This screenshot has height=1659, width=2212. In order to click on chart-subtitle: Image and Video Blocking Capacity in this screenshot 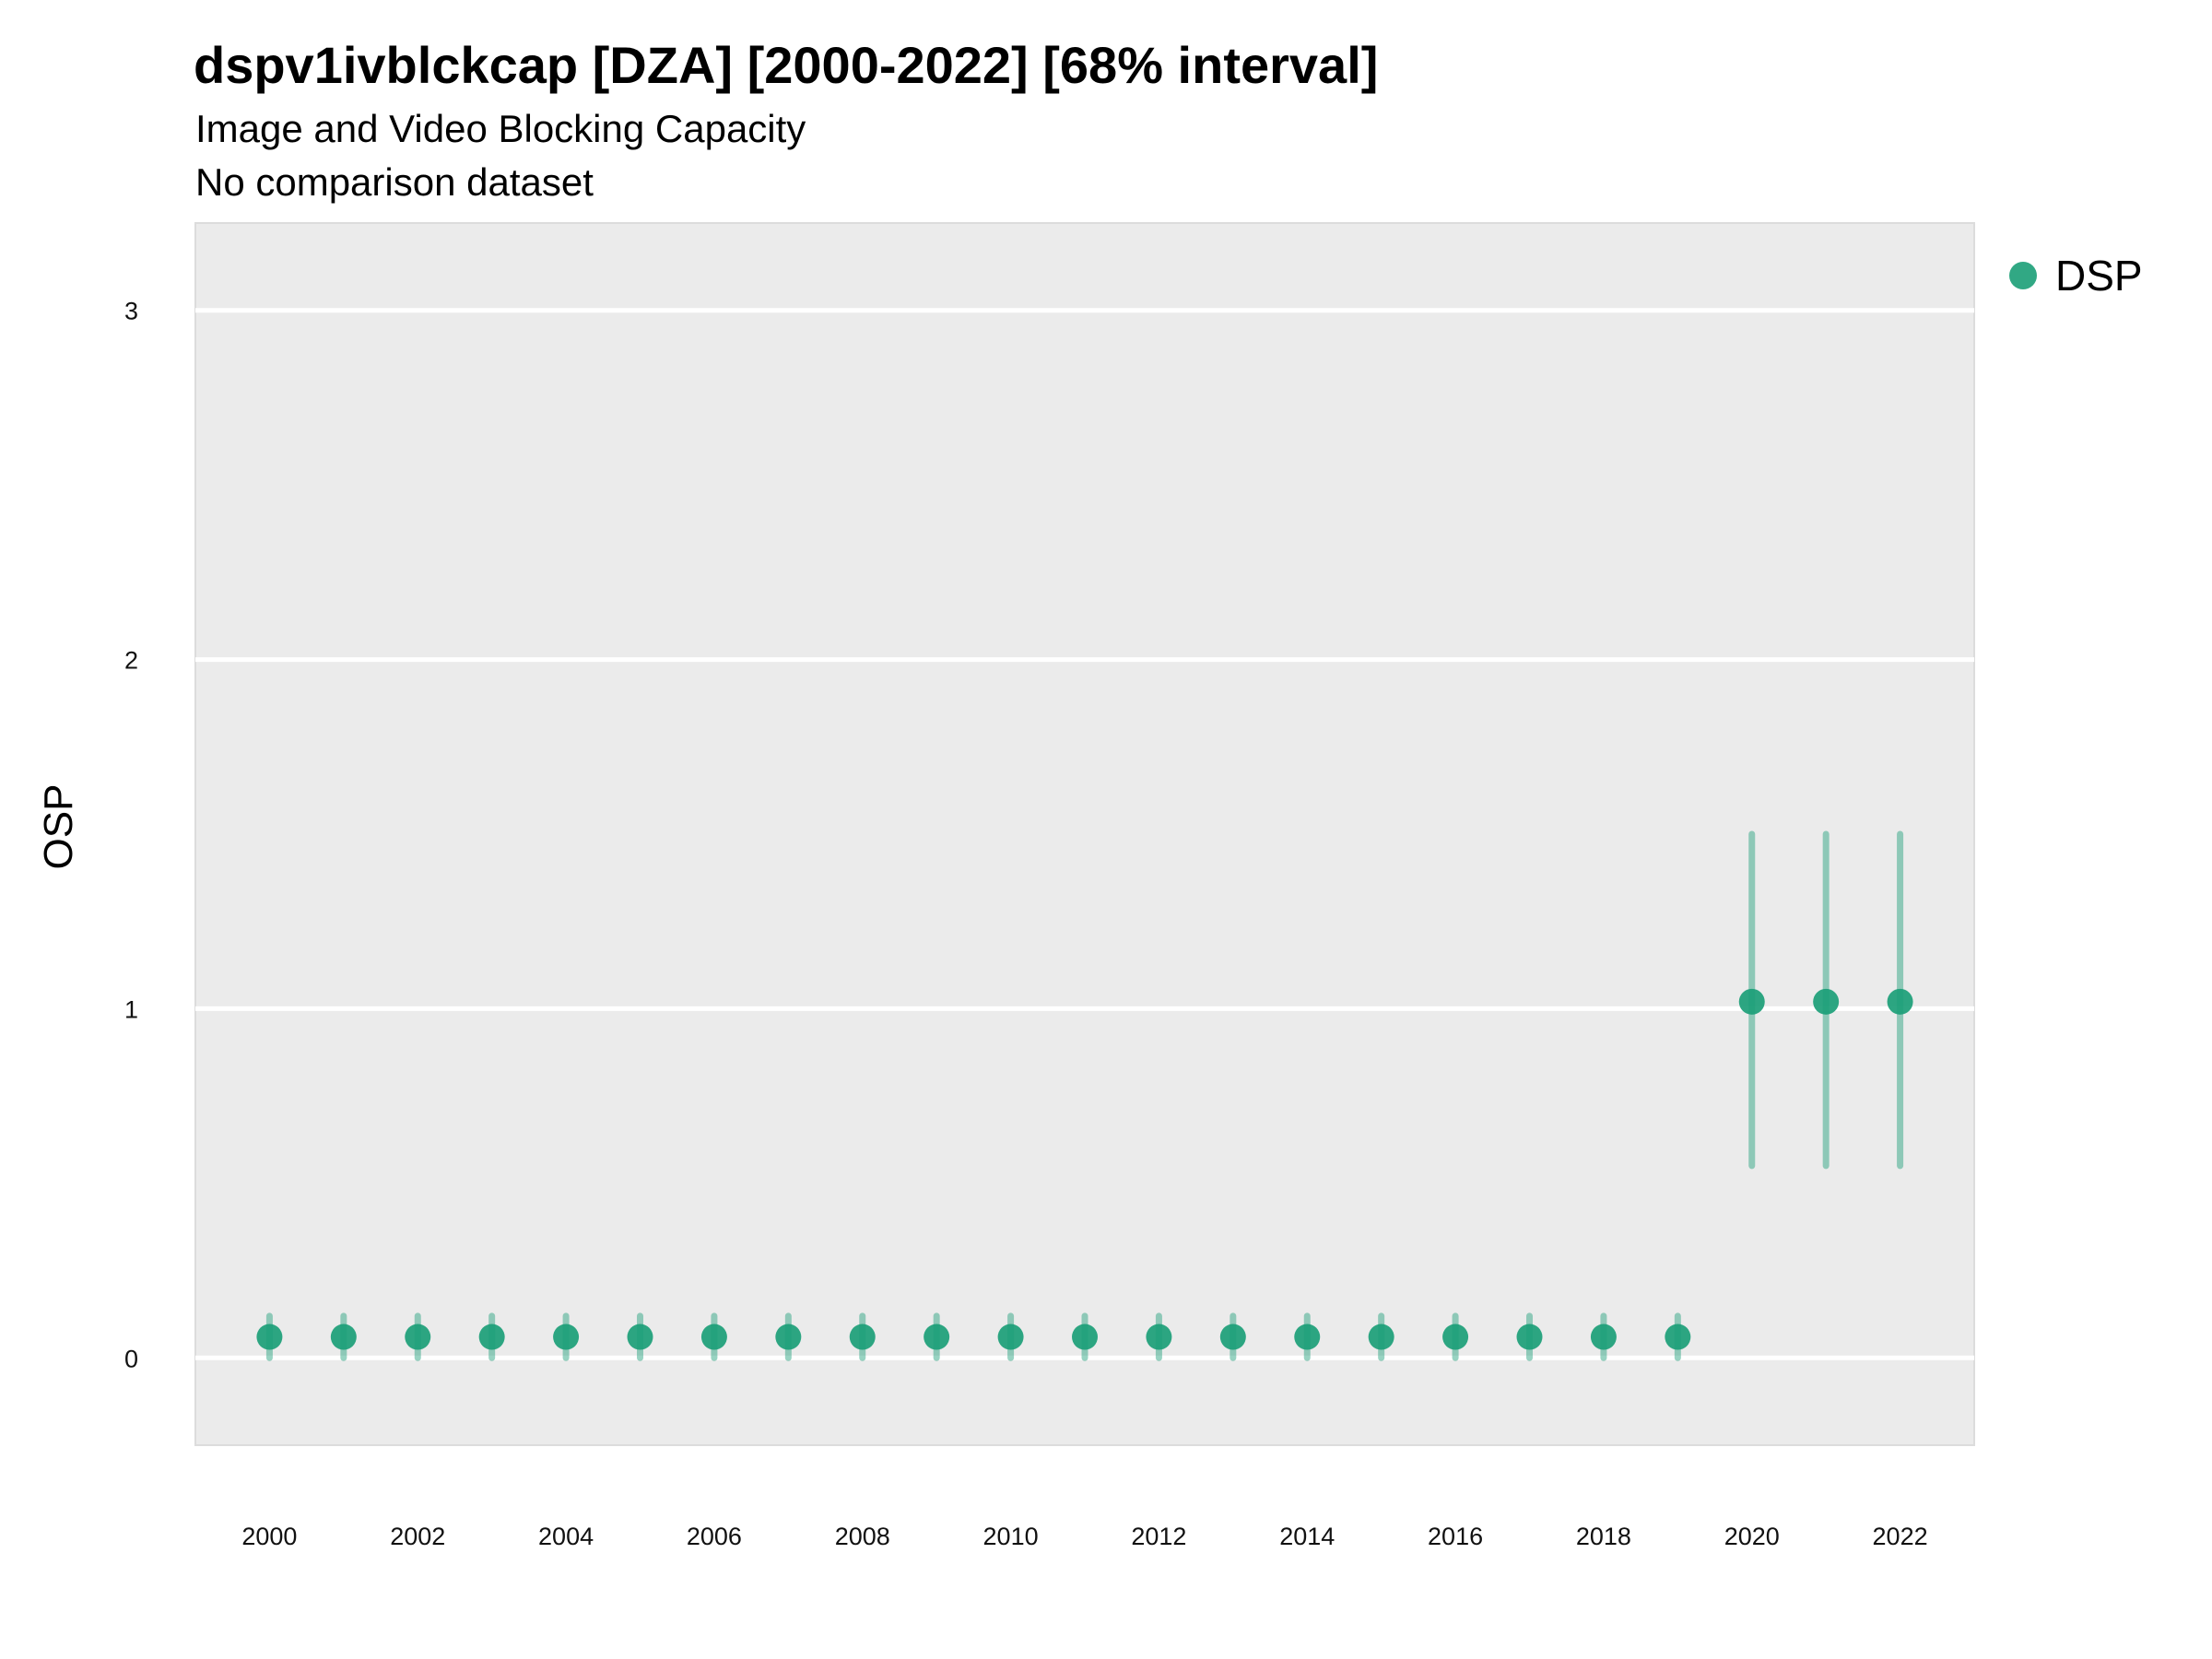, I will do `click(500, 128)`.